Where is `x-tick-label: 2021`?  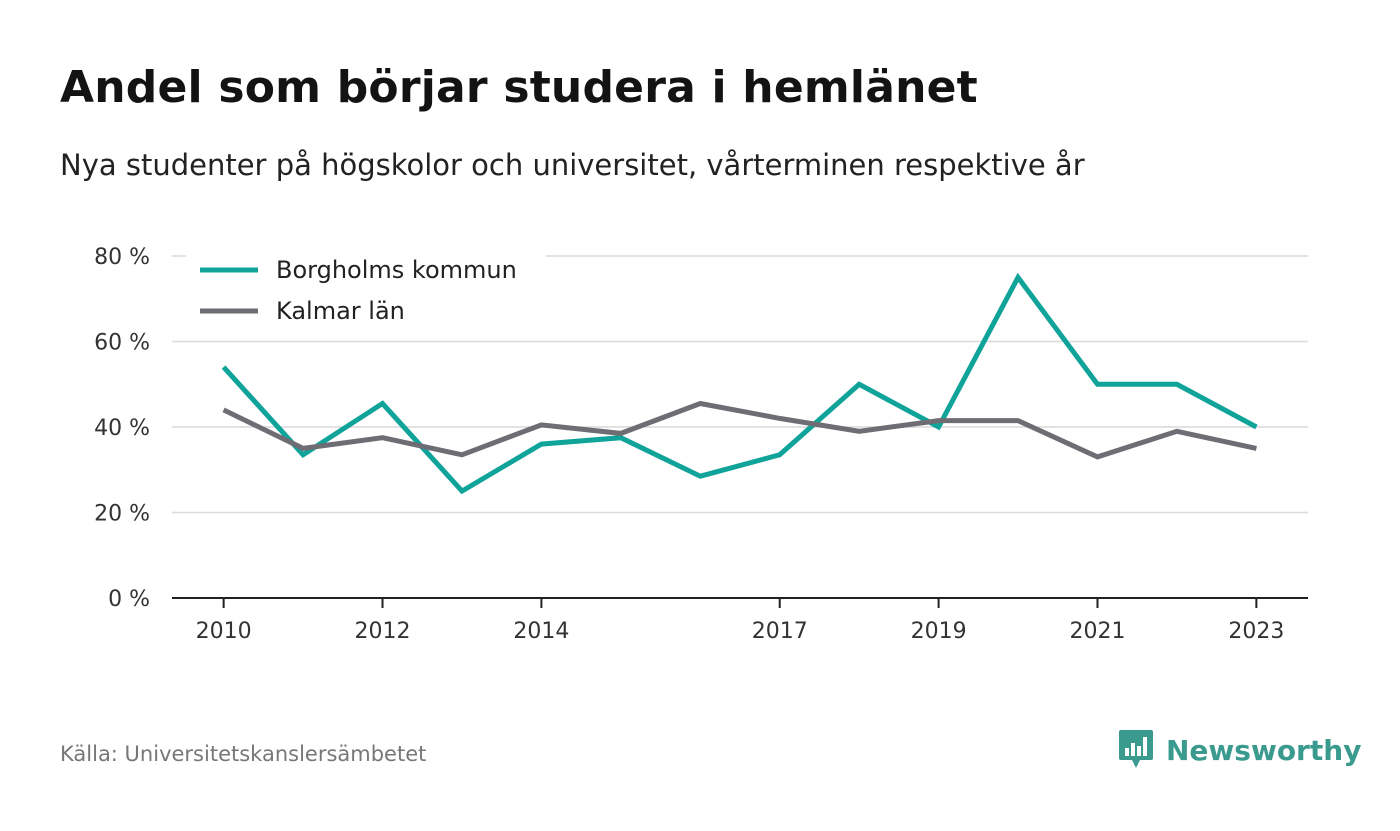 x-tick-label: 2021 is located at coordinates (1097, 631).